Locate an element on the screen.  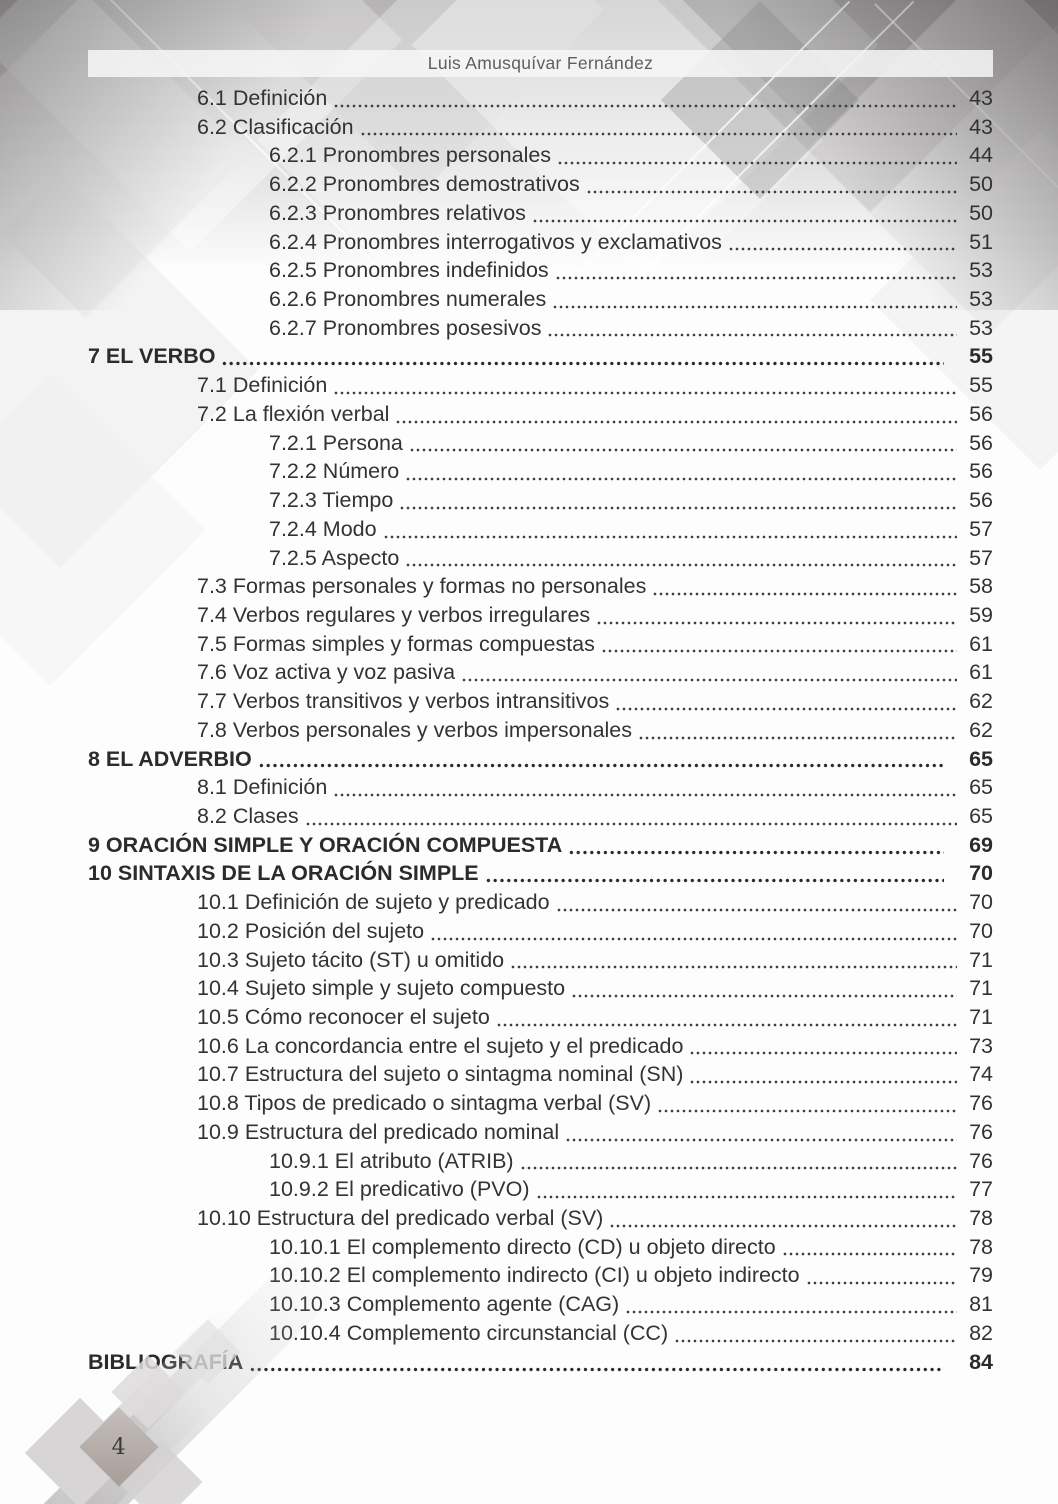
toc-entry: BIBLIOGRAFÍA 84 is located at coordinates (496, 1364).